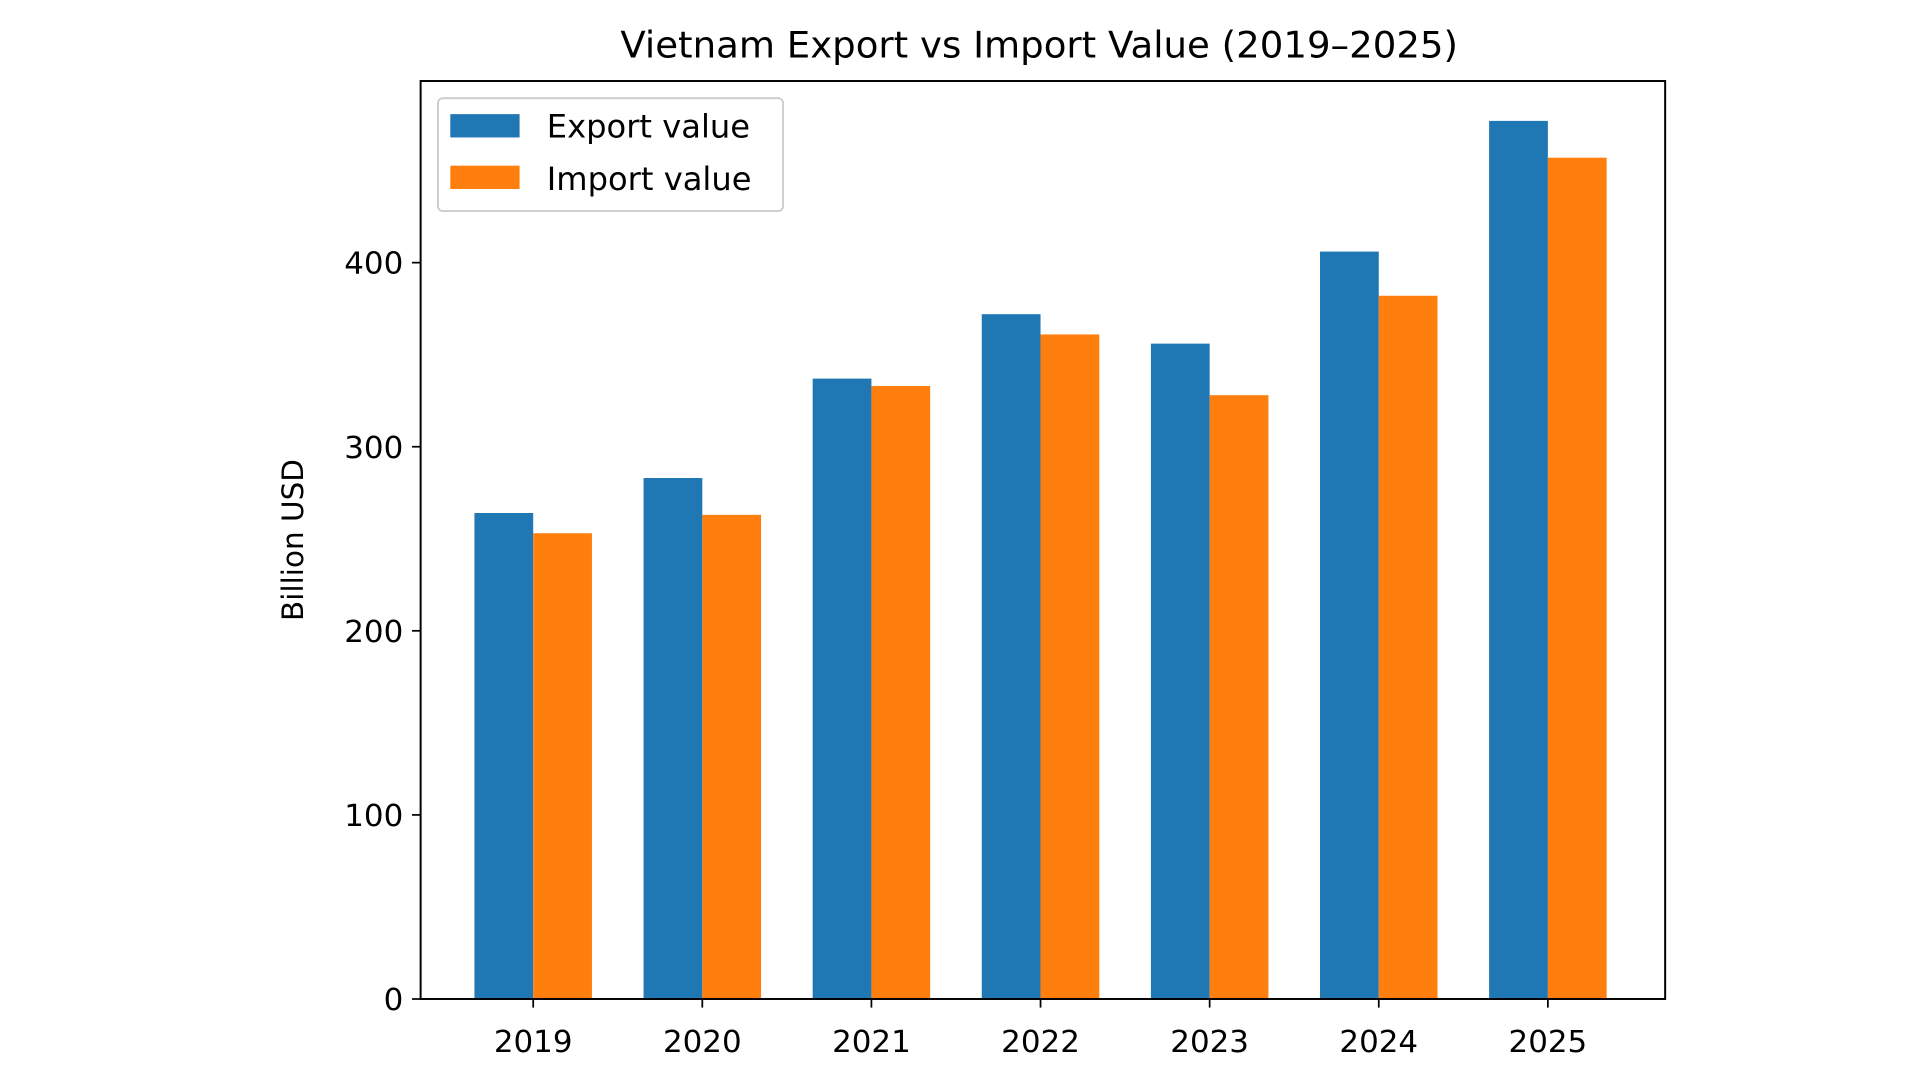 This screenshot has height=1080, width=1920. What do you see at coordinates (1040, 1042) in the screenshot?
I see `x-tick-label: 2022` at bounding box center [1040, 1042].